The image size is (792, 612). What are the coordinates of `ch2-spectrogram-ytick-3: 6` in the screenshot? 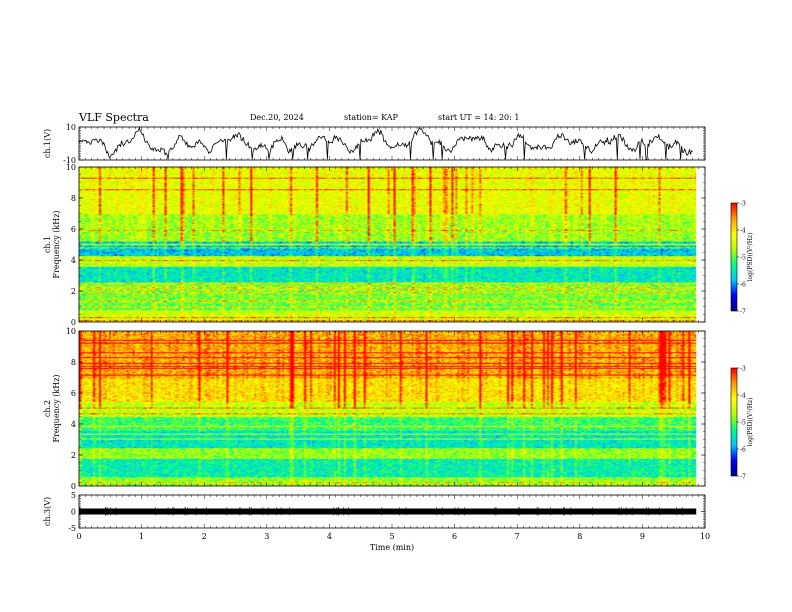 It's located at (73, 393).